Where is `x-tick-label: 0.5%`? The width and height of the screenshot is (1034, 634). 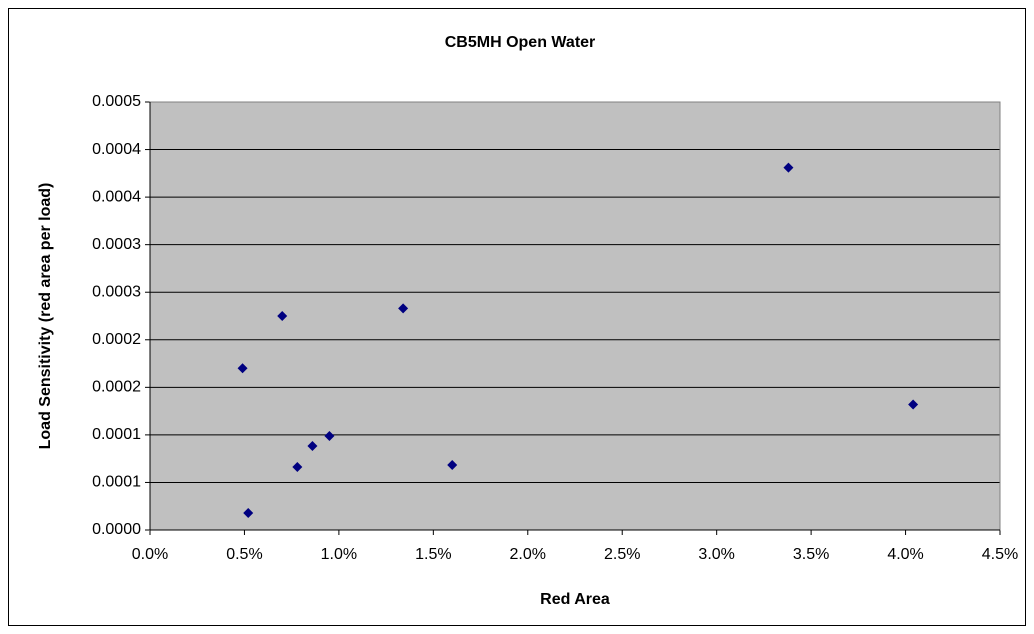 x-tick-label: 0.5% is located at coordinates (244, 554).